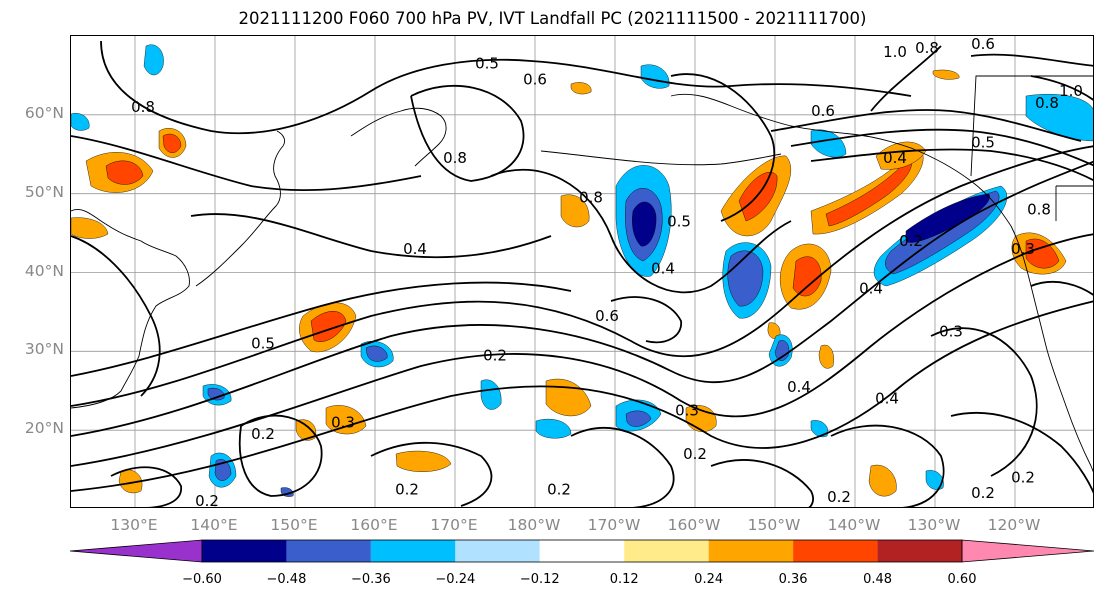 This screenshot has width=1105, height=601. I want to click on colorbar-tick-label: 0.12, so click(624, 579).